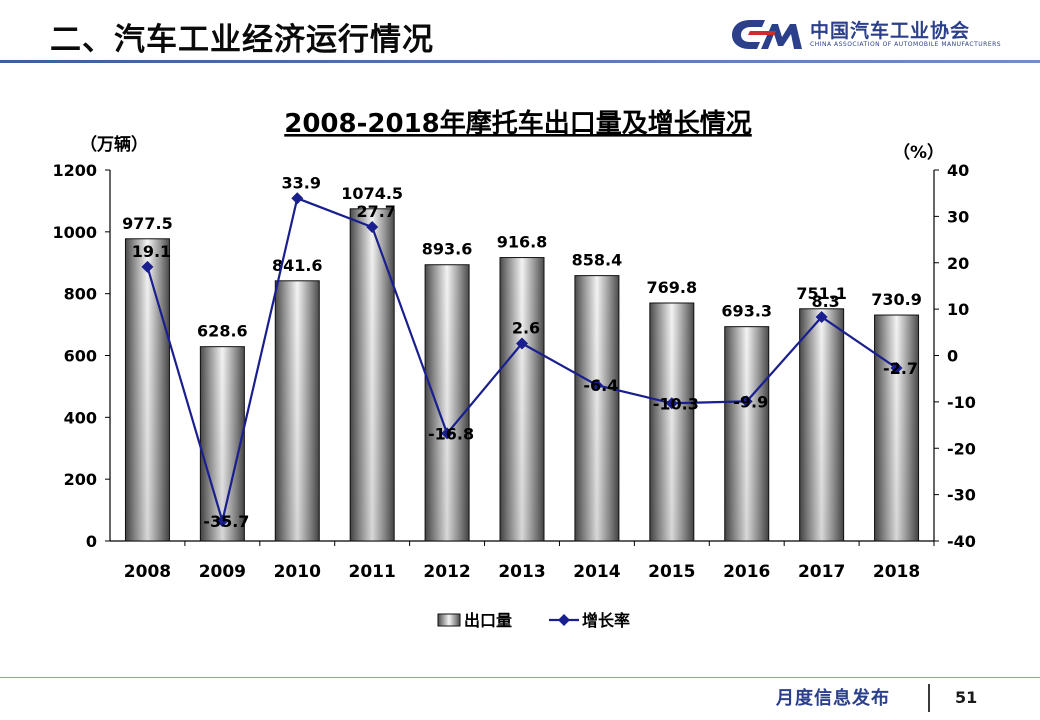  I want to click on x-axis-tick-label: 2018, so click(896, 572).